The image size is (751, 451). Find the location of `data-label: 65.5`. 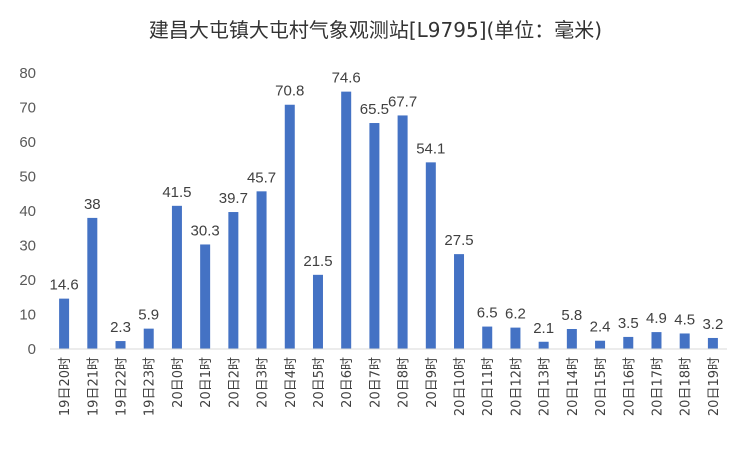

data-label: 65.5 is located at coordinates (374, 109).